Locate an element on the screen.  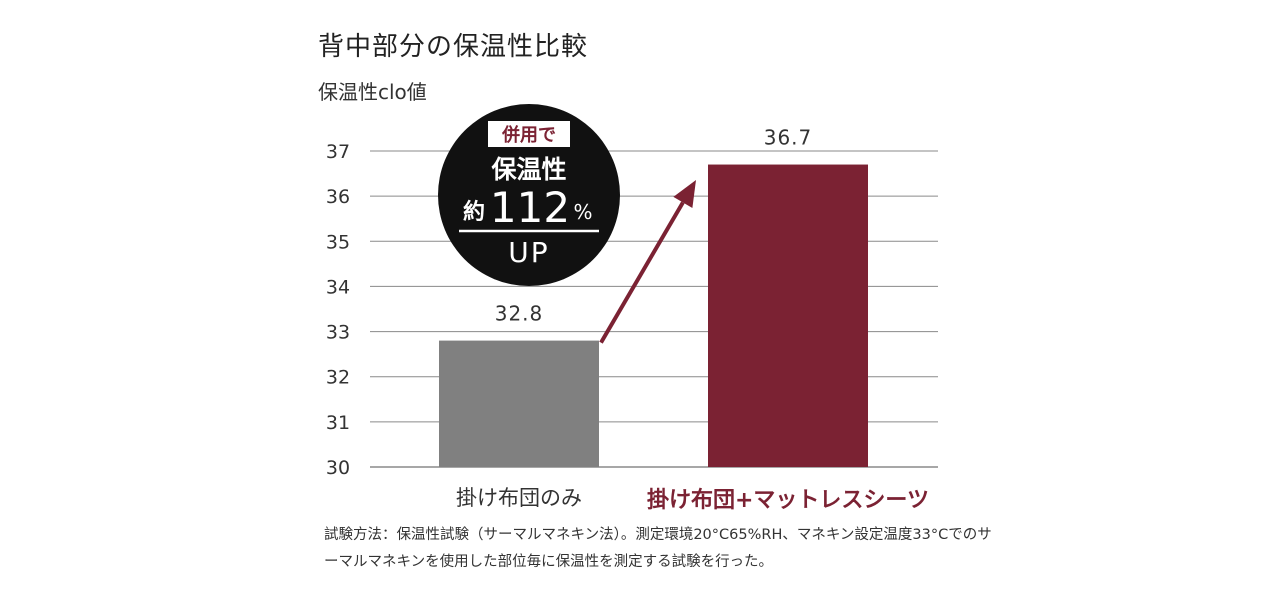
badge-prefix: 約 is located at coordinates (474, 212).